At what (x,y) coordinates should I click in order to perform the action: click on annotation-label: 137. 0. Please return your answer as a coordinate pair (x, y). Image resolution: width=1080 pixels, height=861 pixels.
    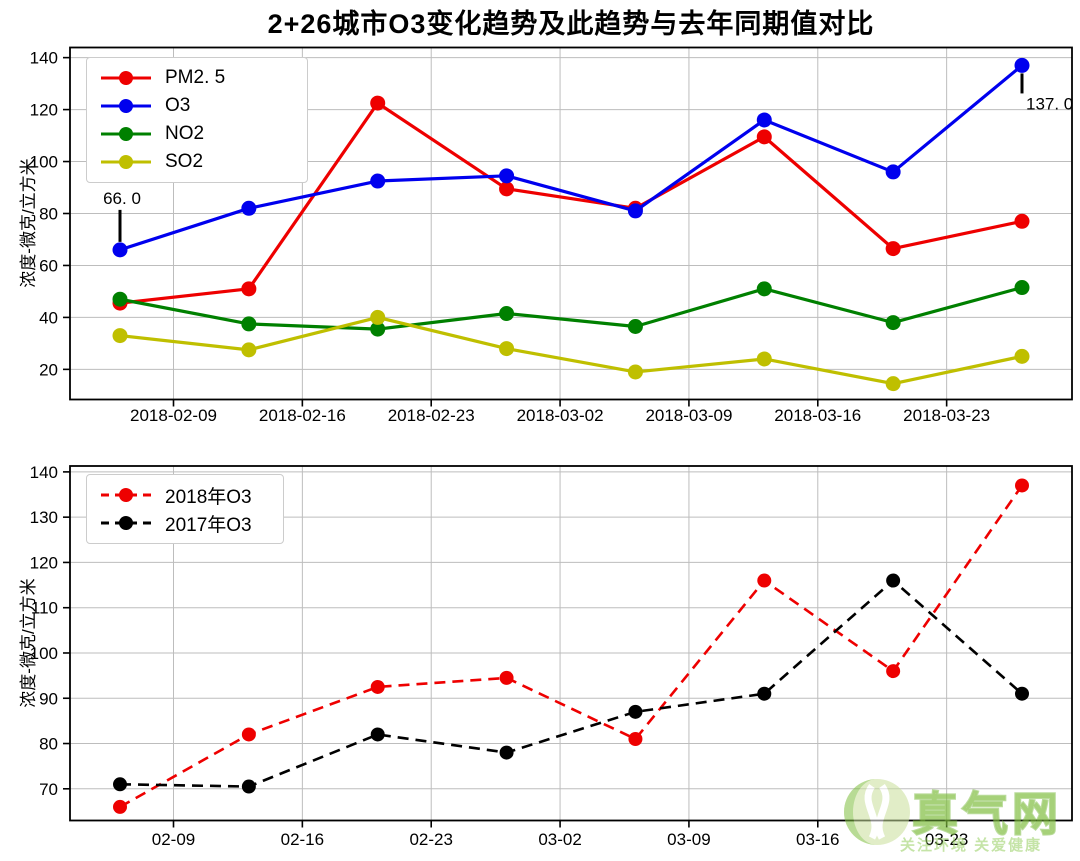
    Looking at the image, I should click on (1049, 103).